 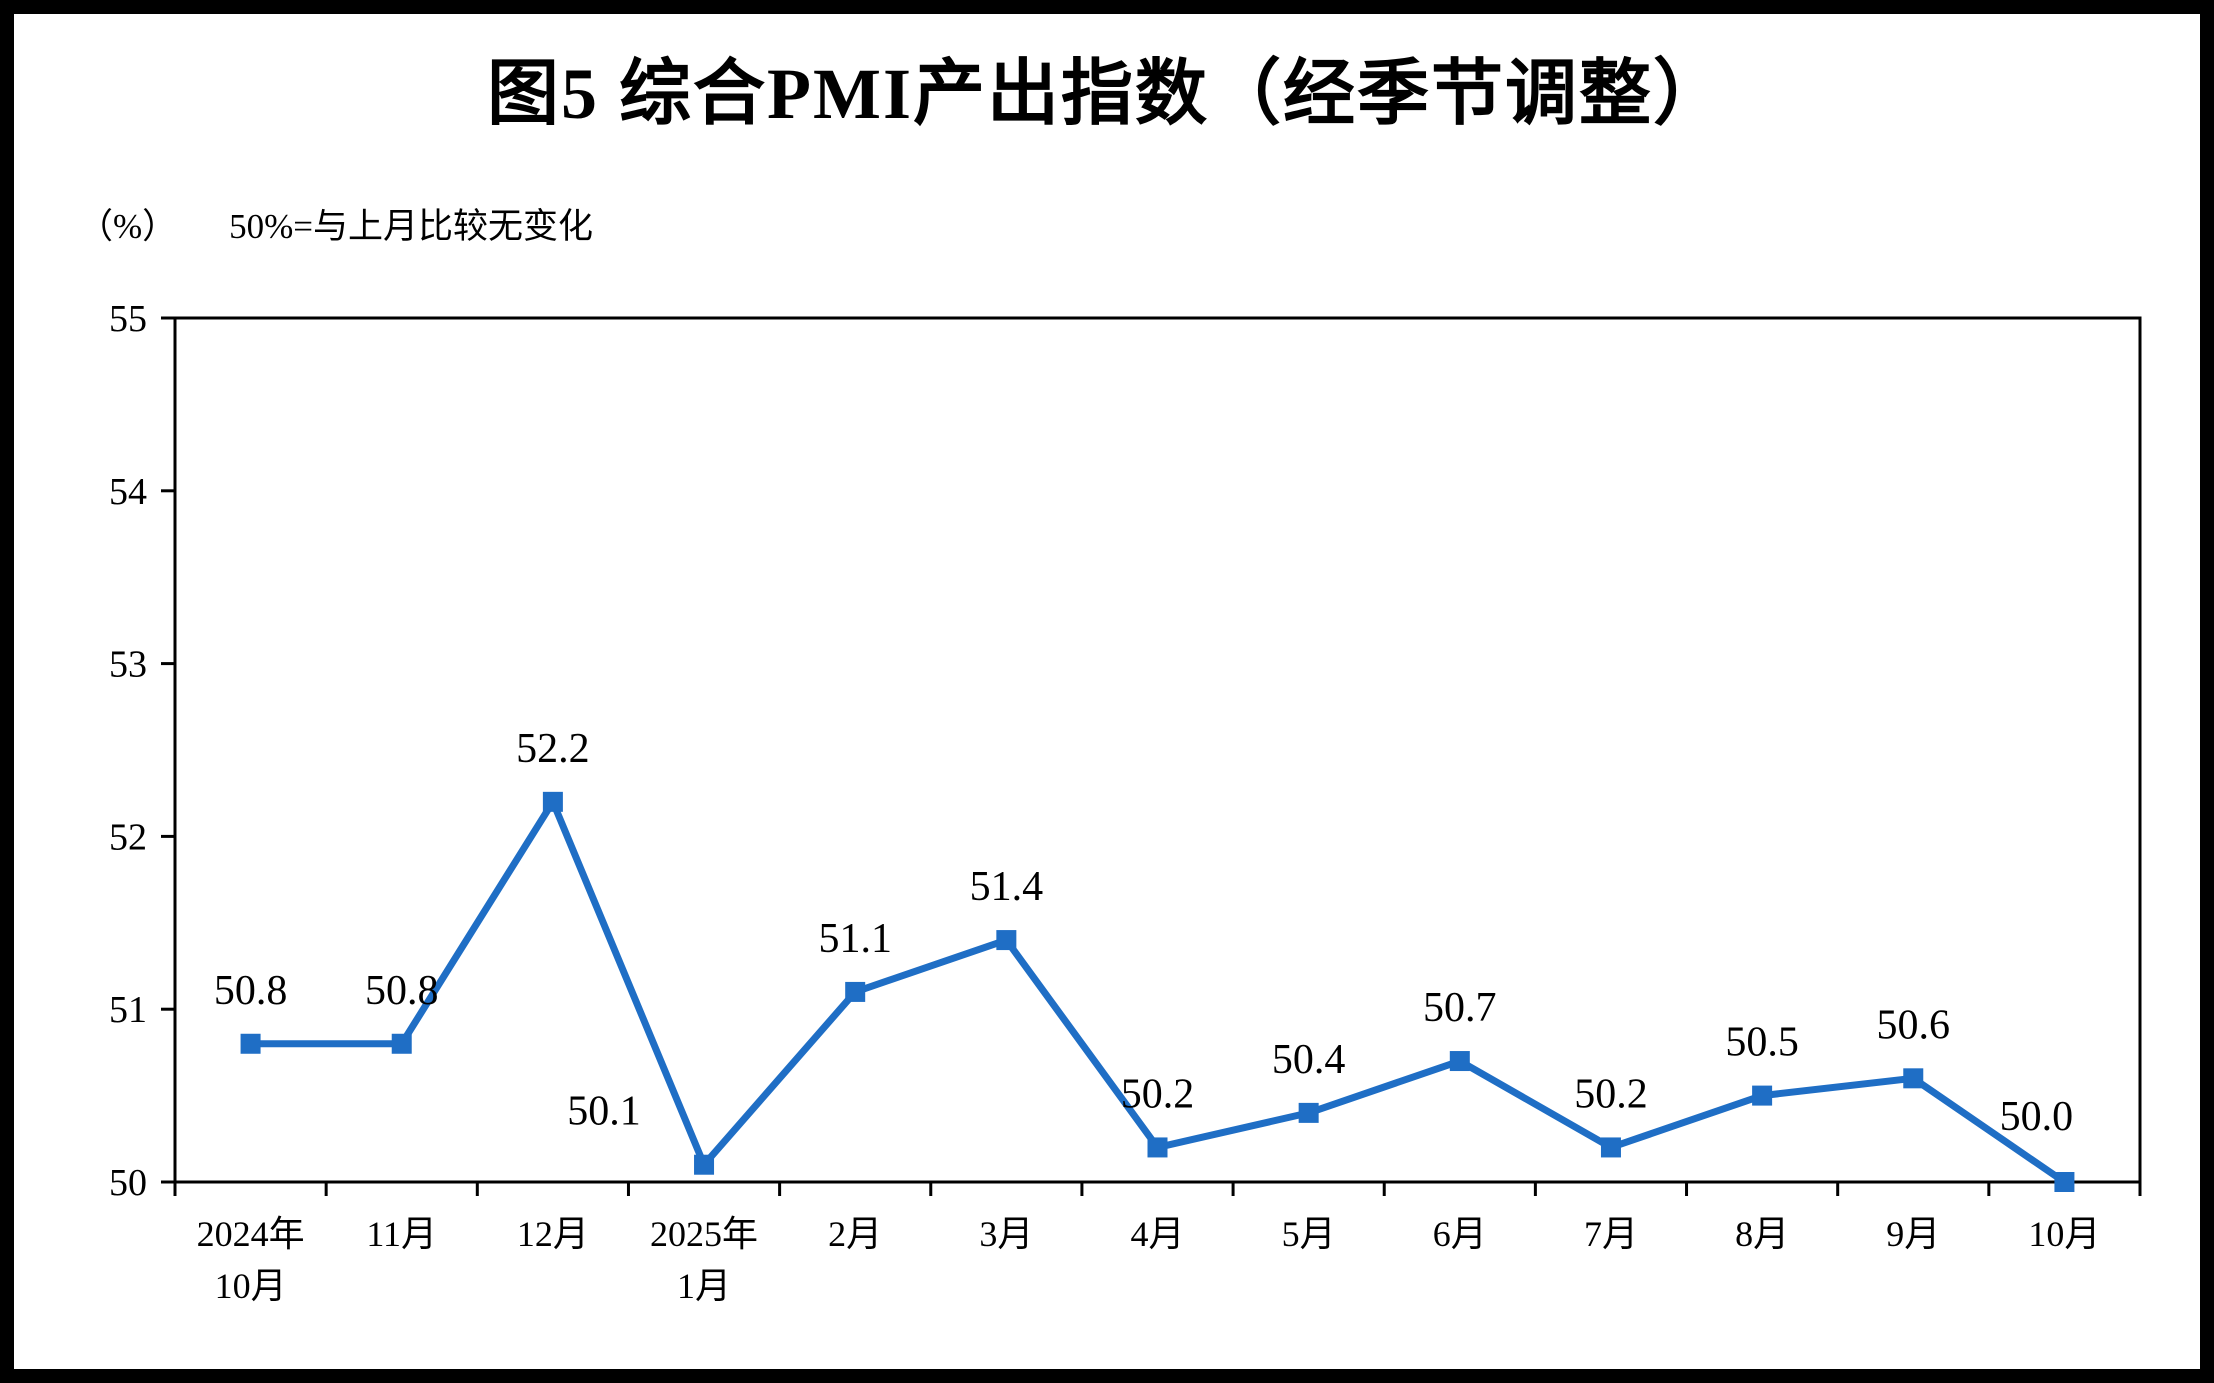 What do you see at coordinates (1460, 1008) in the screenshot?
I see `data-point-label: 50.7` at bounding box center [1460, 1008].